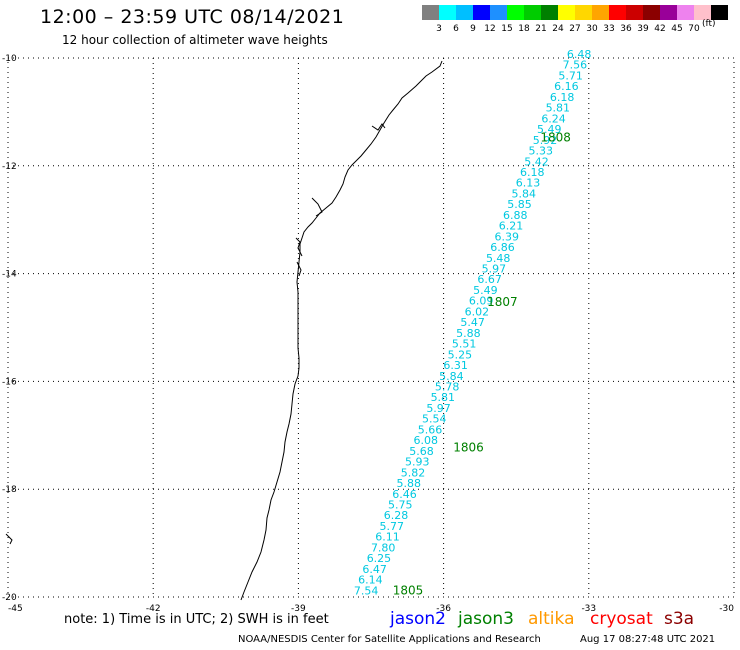 The image size is (740, 650). I want to click on wave-height-value: 6.02, so click(477, 311).